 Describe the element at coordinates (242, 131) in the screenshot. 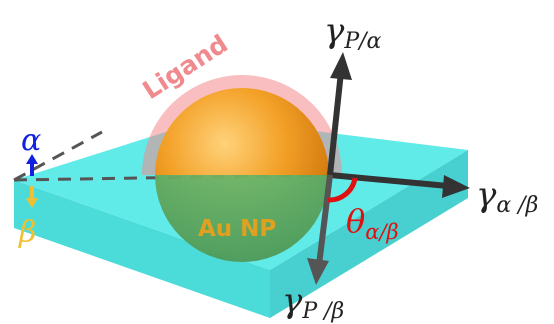

I see `gold-nanoparticle-top` at that location.